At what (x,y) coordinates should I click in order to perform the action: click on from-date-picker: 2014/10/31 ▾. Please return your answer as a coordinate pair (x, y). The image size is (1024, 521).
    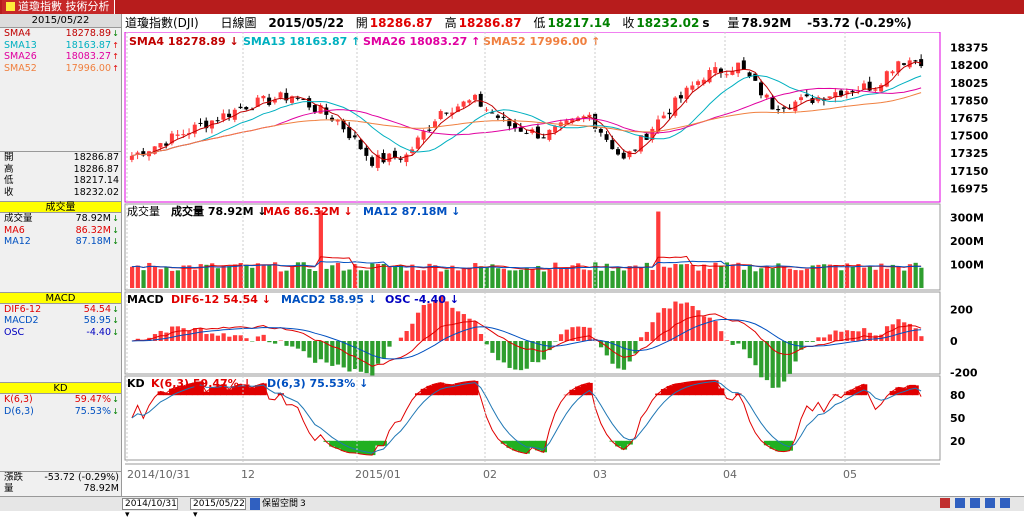
    Looking at the image, I should click on (150, 504).